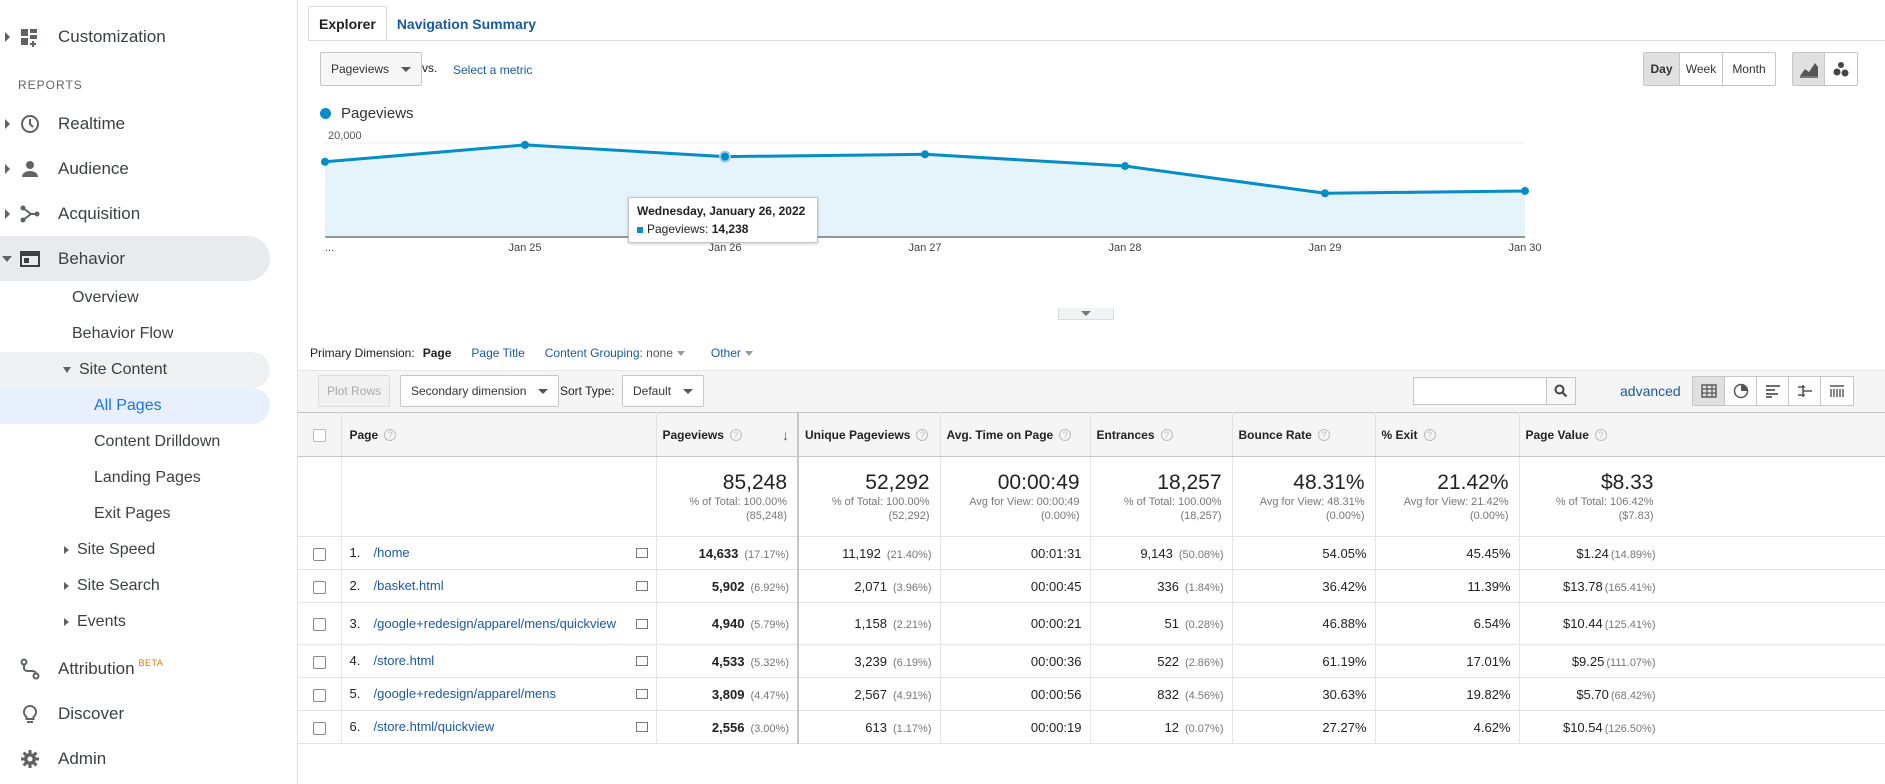 The width and height of the screenshot is (1885, 784). I want to click on metric-dropdown: Pageviews, so click(371, 69).